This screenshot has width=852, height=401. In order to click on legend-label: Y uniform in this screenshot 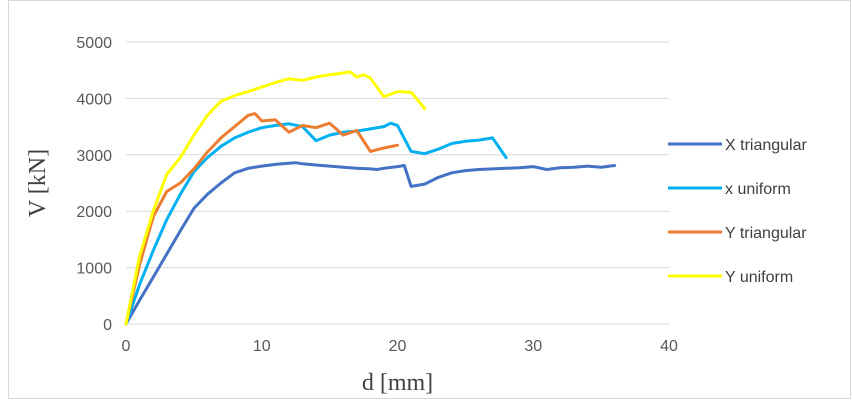, I will do `click(759, 277)`.